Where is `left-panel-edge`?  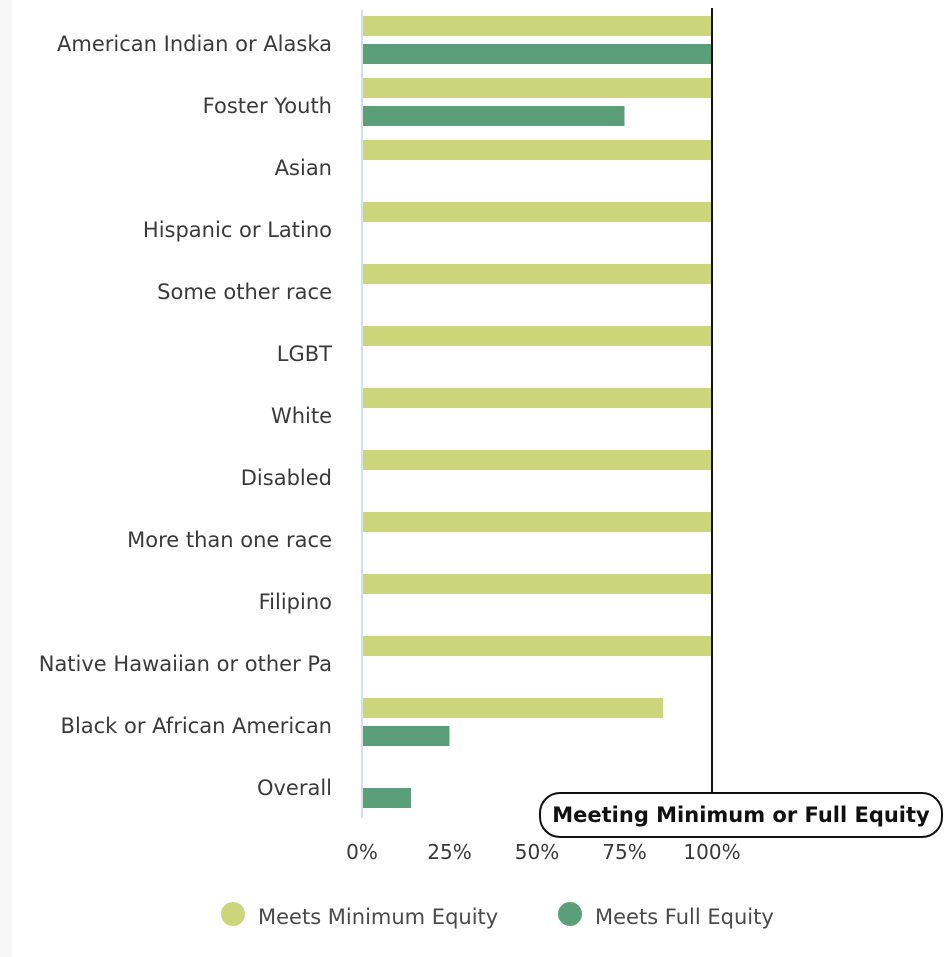 left-panel-edge is located at coordinates (6, 478).